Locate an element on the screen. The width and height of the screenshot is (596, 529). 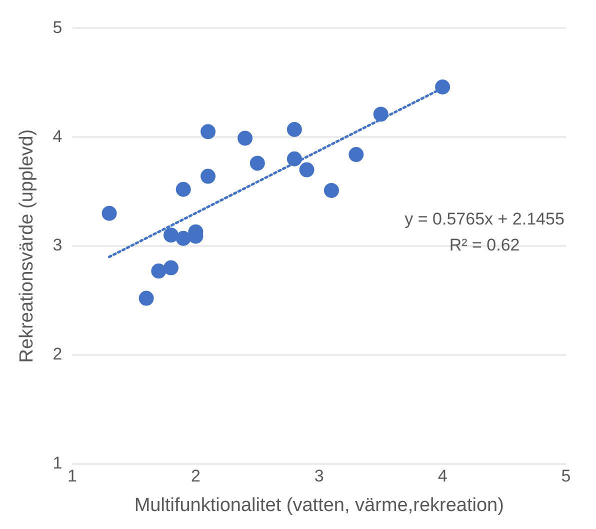
x-tick-label: 5 is located at coordinates (566, 476).